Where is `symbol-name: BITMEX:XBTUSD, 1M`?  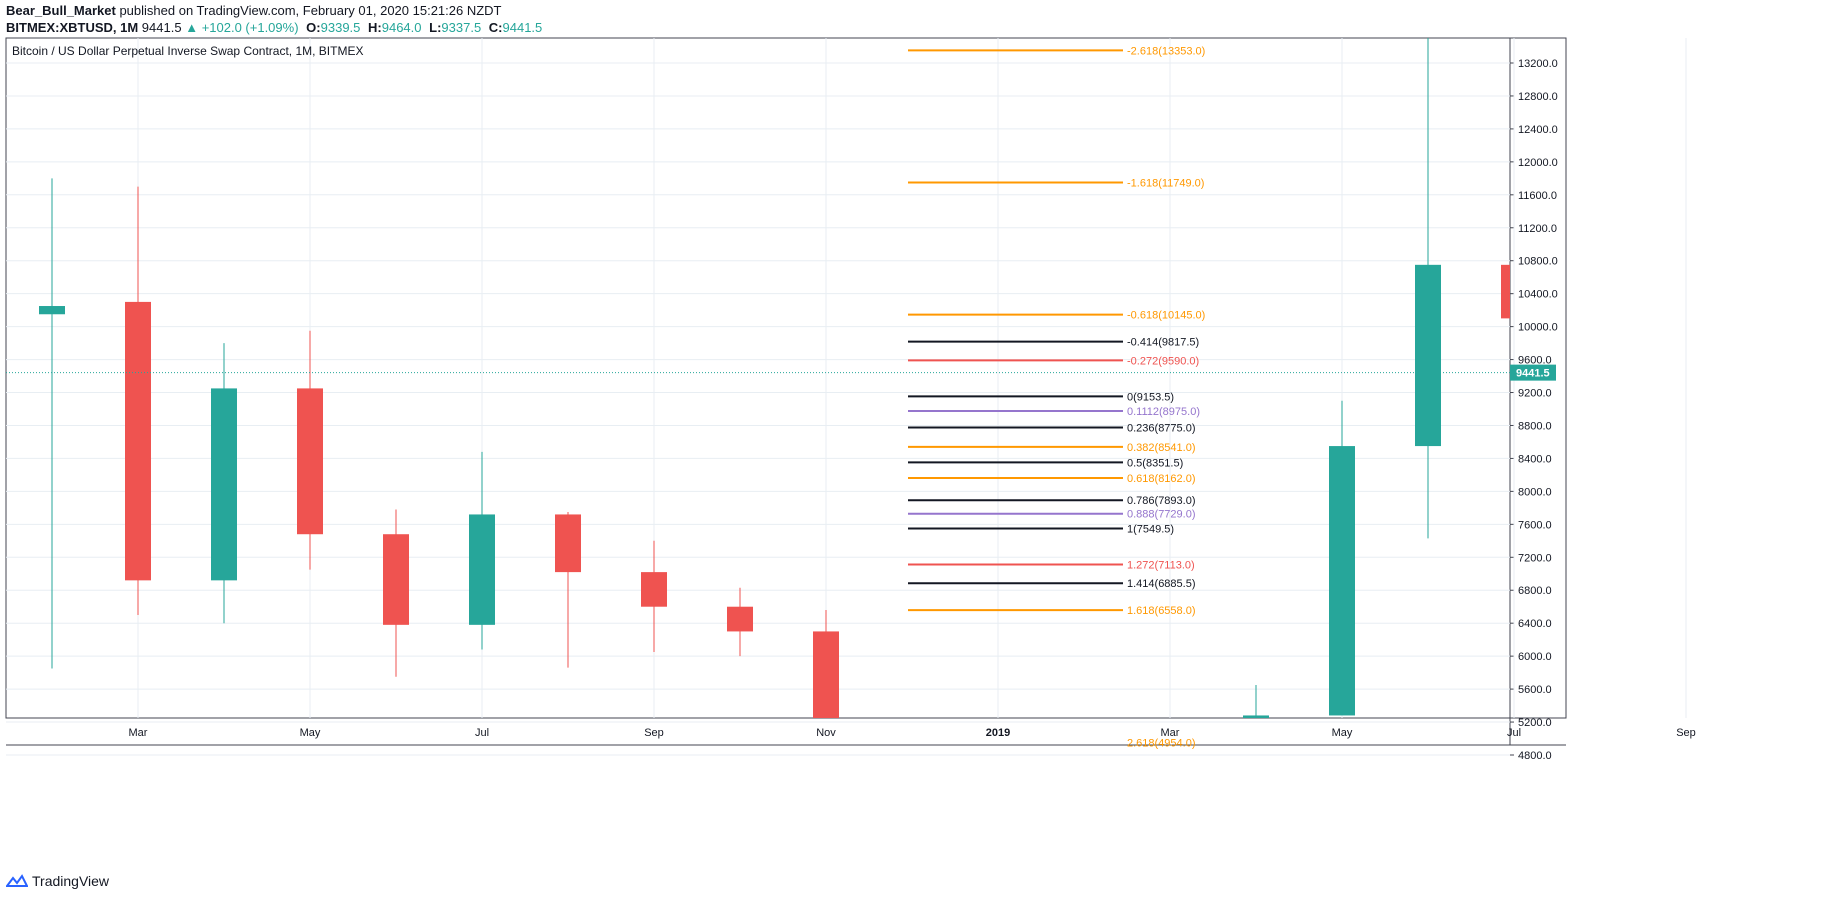
symbol-name: BITMEX:XBTUSD, 1M is located at coordinates (72, 27).